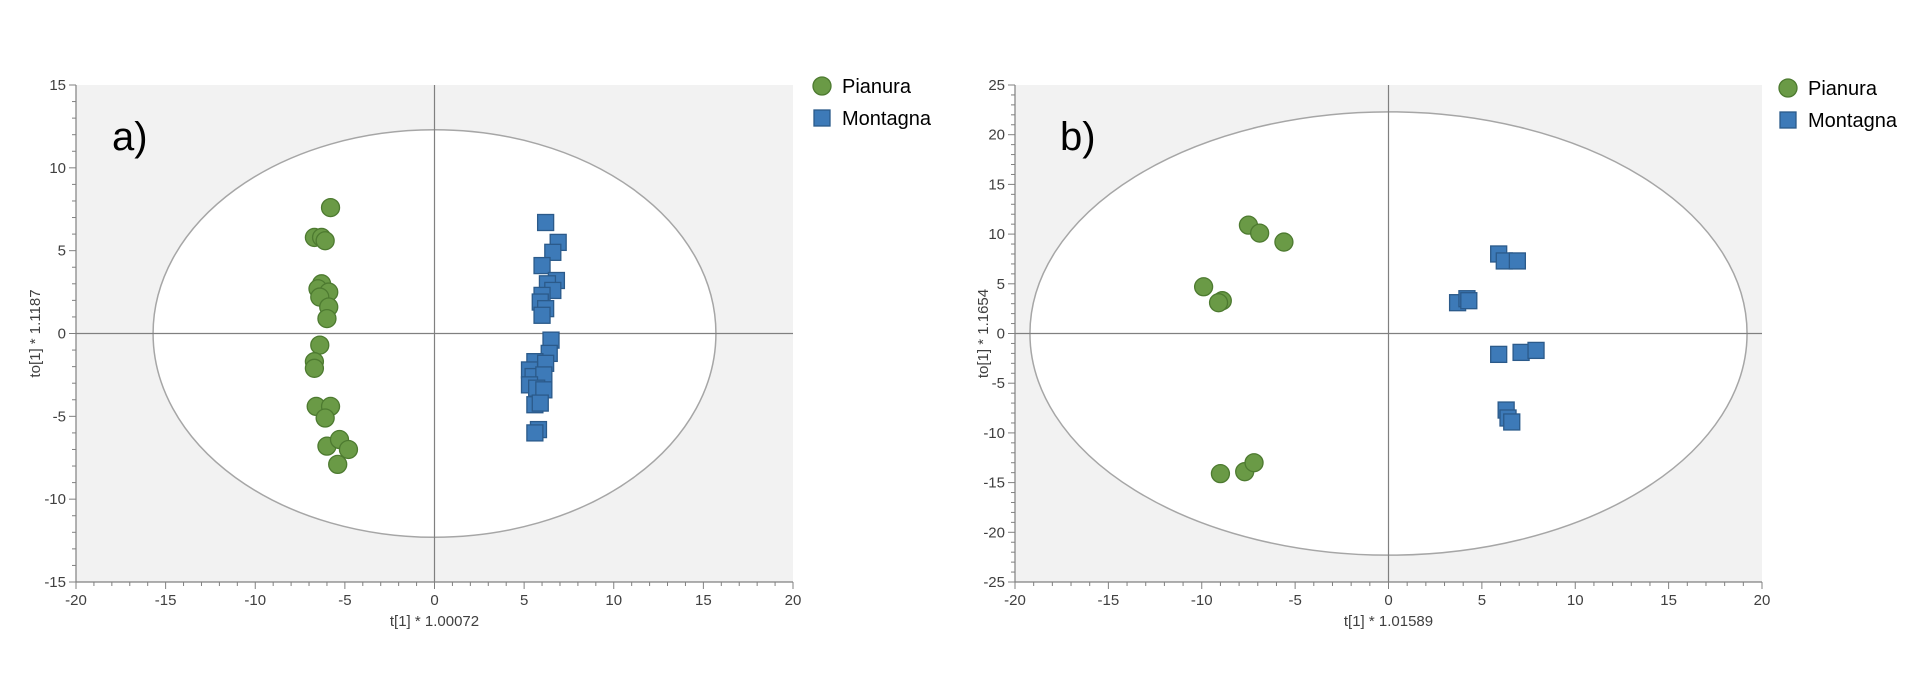 This screenshot has width=1920, height=696. Describe the element at coordinates (1078, 137) in the screenshot. I see `panel-label: b)` at that location.